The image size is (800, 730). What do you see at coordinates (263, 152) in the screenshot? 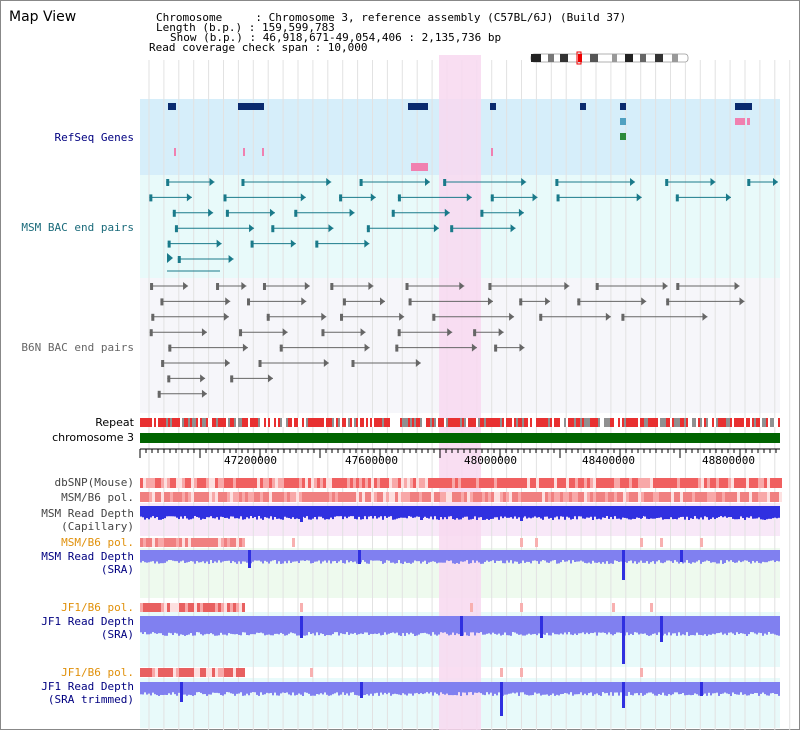
I see `gene-feature` at bounding box center [263, 152].